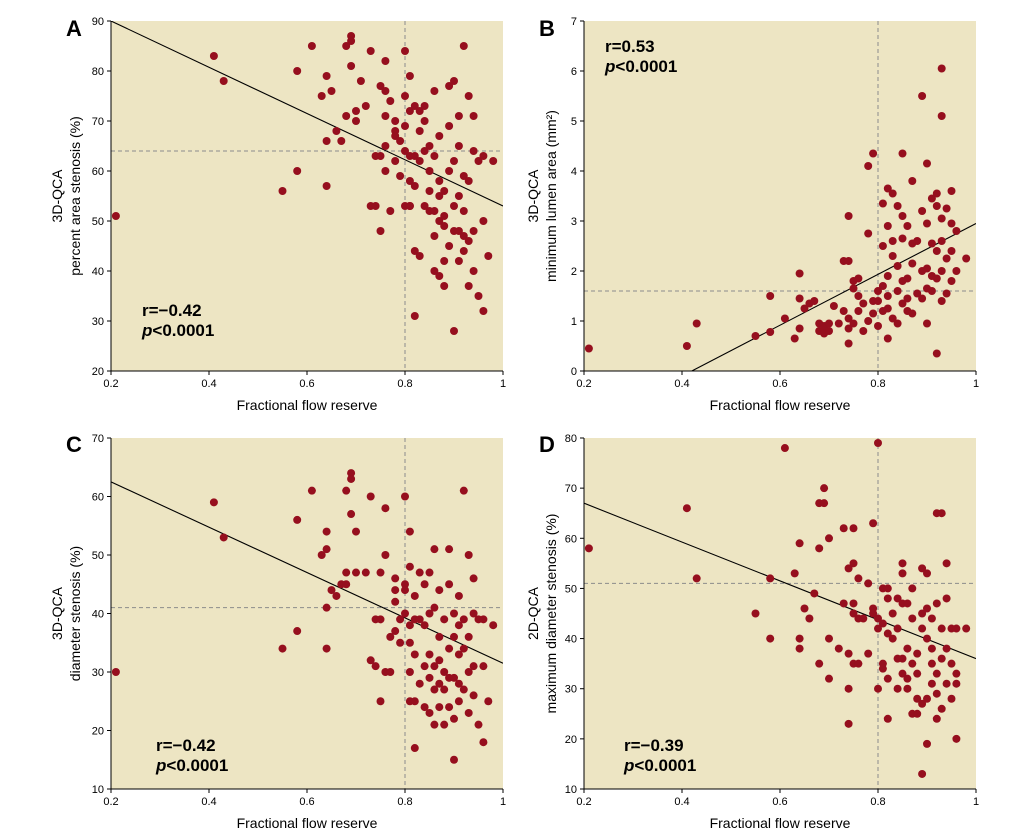 The image size is (1033, 830). I want to click on y-tick-label: 80, so click(98, 72).